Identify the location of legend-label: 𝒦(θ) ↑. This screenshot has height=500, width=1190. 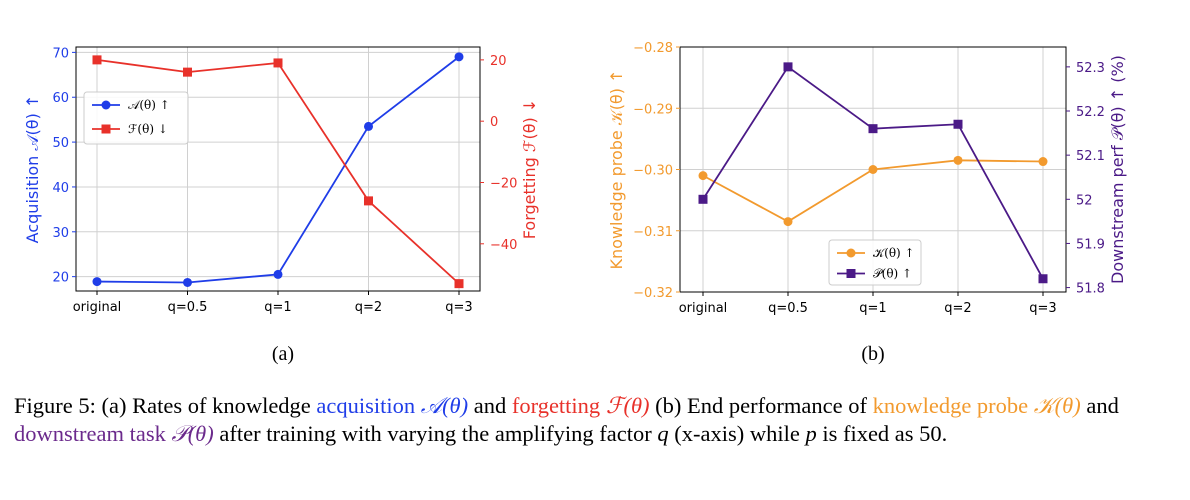
(894, 253).